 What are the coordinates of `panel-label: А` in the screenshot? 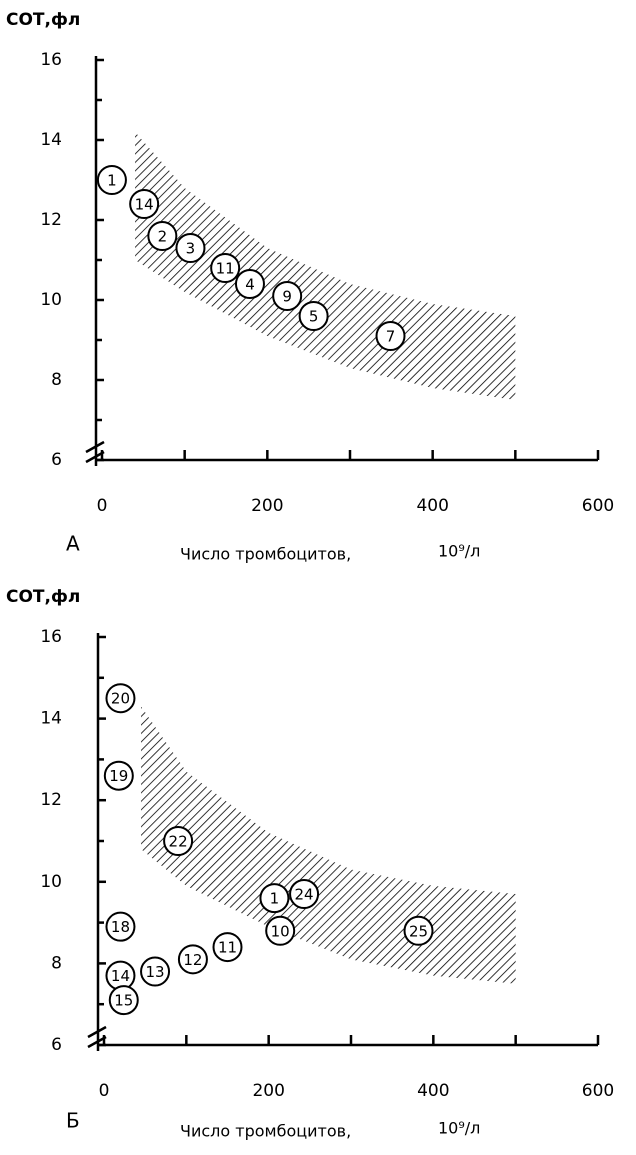 It's located at (73, 544).